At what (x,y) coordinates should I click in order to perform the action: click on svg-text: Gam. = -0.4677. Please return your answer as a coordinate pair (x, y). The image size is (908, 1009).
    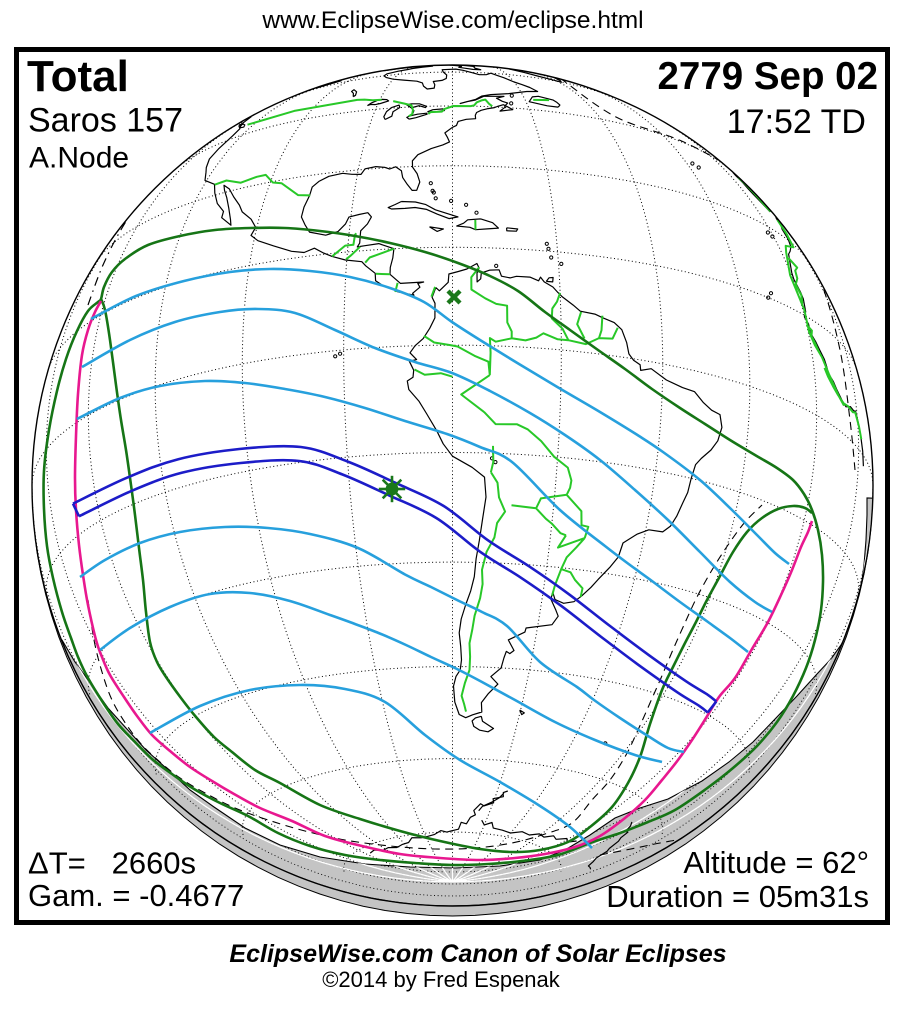
    Looking at the image, I should click on (136, 895).